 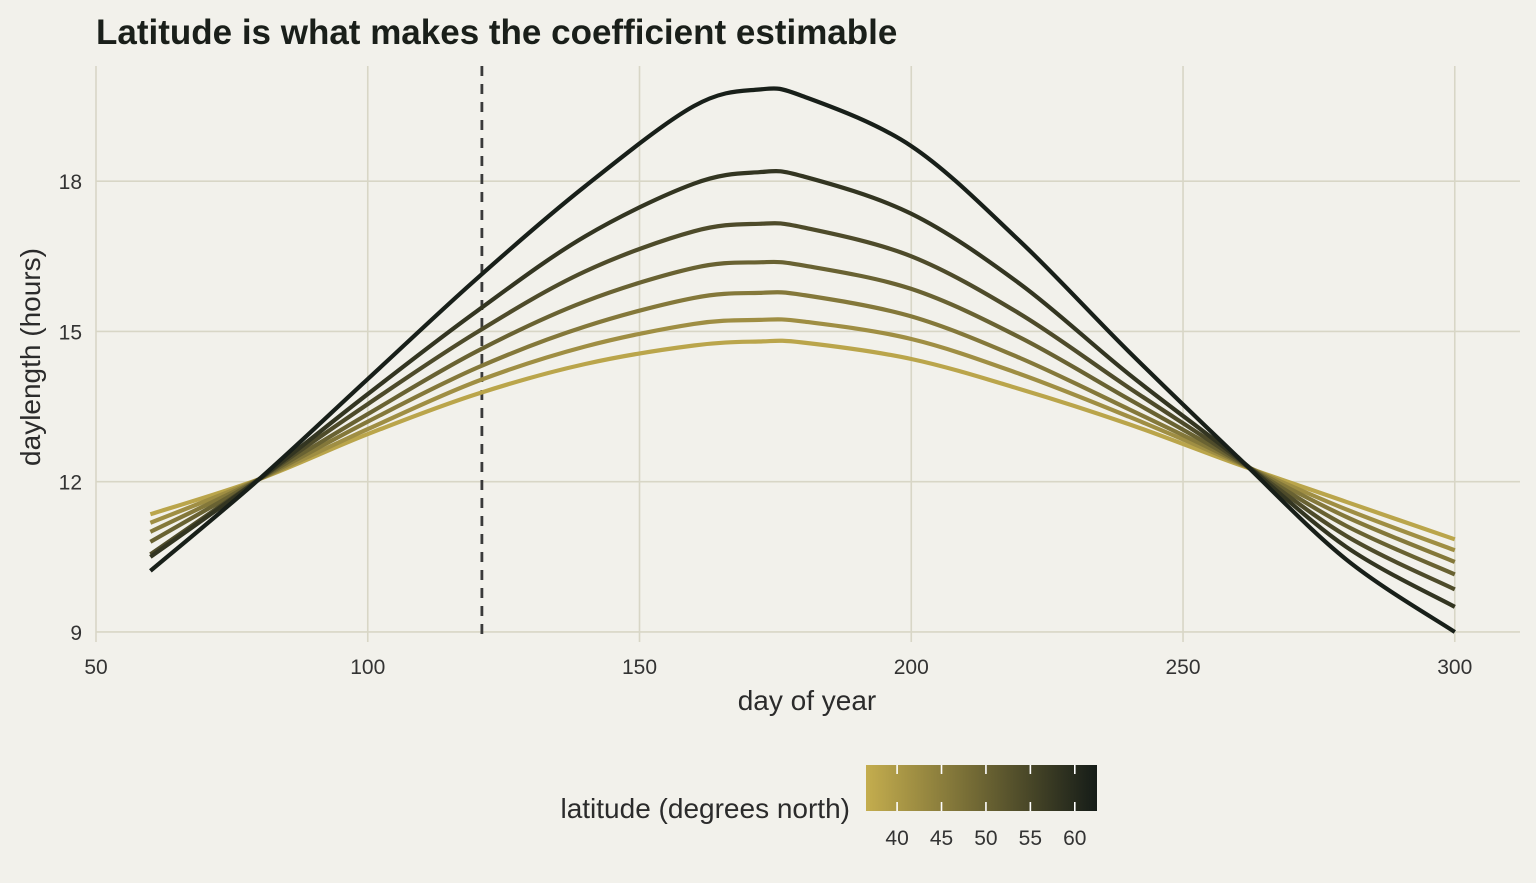 I want to click on legend-tick-label: 50, so click(x=985, y=838).